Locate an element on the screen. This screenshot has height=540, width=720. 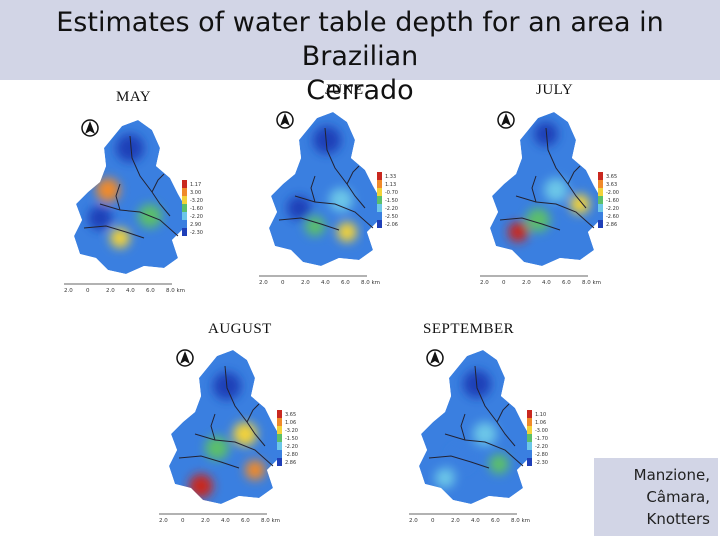
legend-label: 2.90 is located at coordinates (195, 225).